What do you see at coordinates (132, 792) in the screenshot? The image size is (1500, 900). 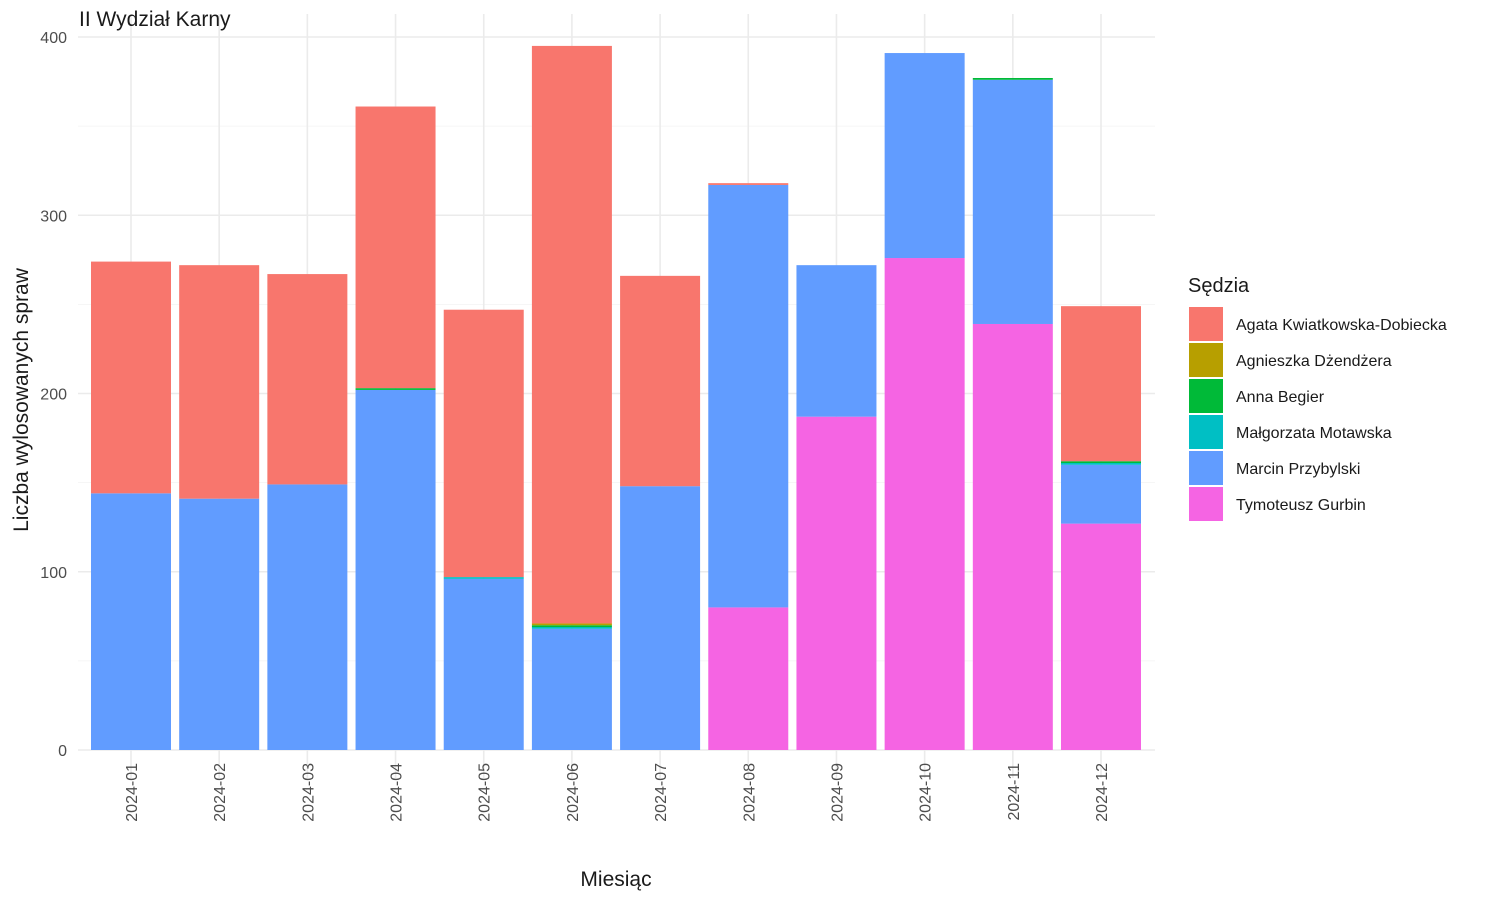 I see `x-tick-label: 2024-01` at bounding box center [132, 792].